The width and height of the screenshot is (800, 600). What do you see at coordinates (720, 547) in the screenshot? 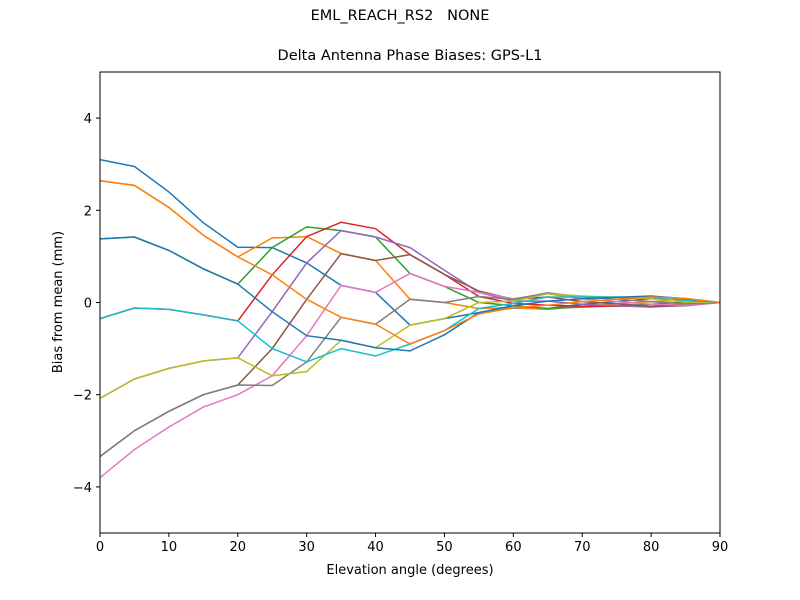
I see `x-tick-label: 90` at bounding box center [720, 547].